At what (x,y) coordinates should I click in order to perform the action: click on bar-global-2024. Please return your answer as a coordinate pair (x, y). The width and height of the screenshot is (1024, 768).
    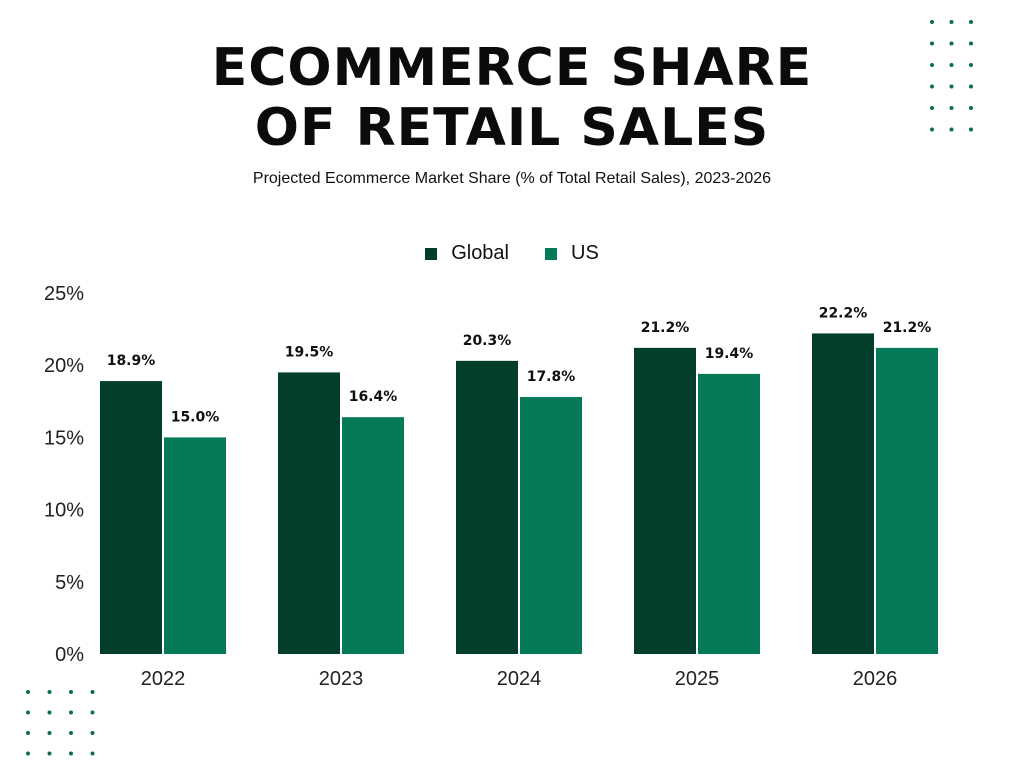
    Looking at the image, I should click on (487, 507).